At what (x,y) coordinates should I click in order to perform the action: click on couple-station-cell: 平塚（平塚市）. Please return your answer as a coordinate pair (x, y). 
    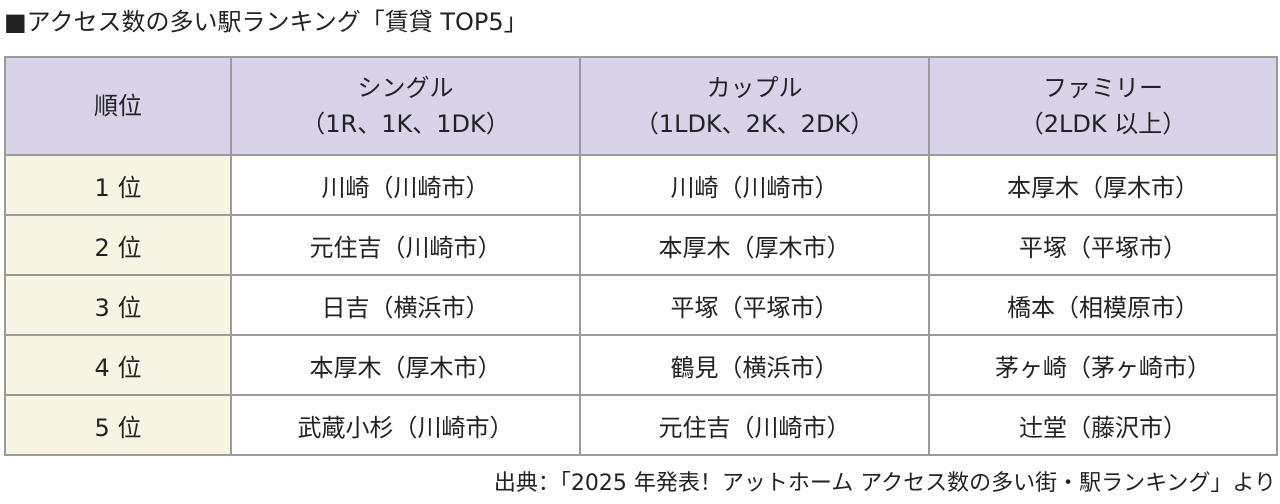
    Looking at the image, I should click on (754, 305).